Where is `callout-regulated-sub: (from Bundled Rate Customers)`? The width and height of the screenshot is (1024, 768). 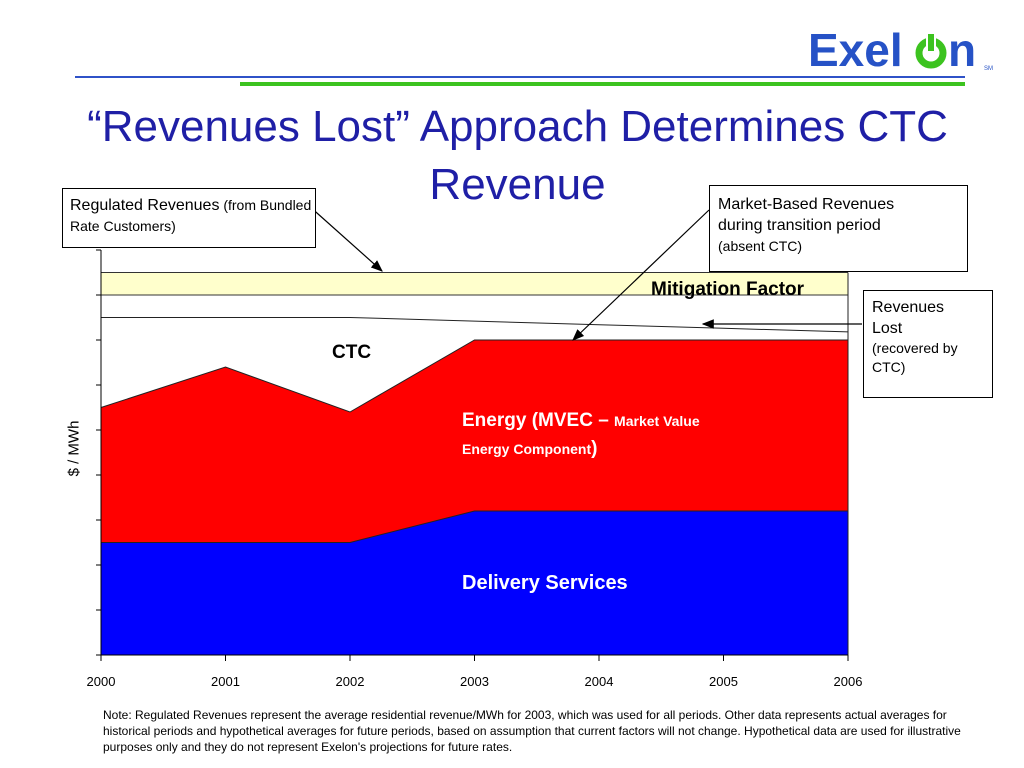
callout-regulated-sub: (from Bundled Rate Customers) is located at coordinates (191, 215).